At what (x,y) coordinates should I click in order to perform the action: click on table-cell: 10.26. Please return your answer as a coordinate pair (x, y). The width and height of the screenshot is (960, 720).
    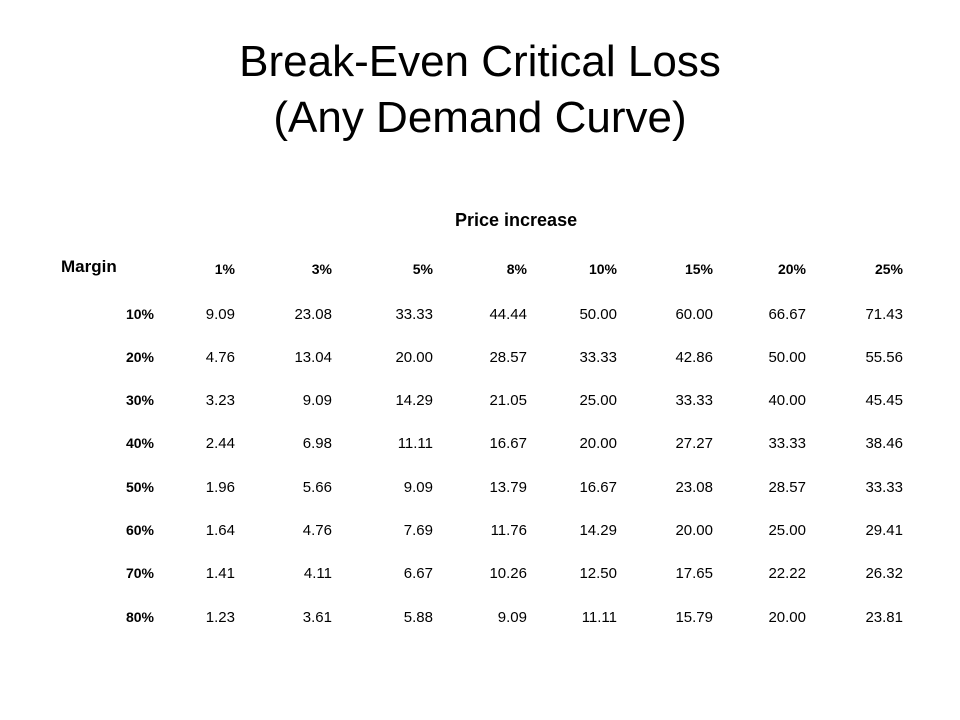
    Looking at the image, I should click on (508, 573).